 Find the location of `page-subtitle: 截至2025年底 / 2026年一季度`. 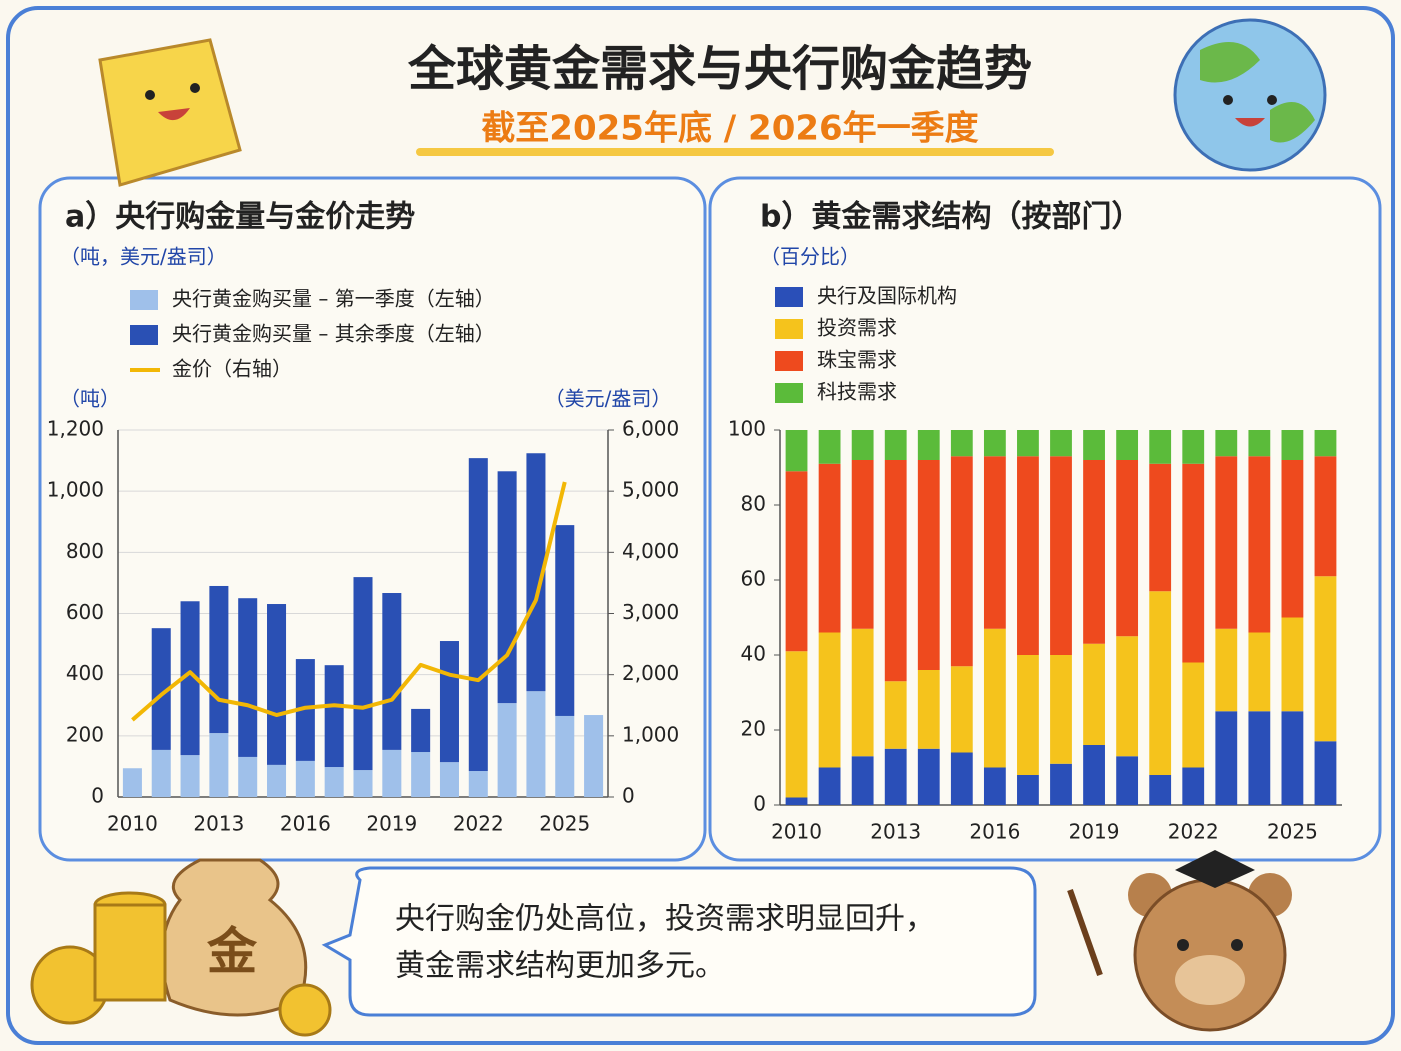

page-subtitle: 截至2025年底 / 2026年一季度 is located at coordinates (729, 129).